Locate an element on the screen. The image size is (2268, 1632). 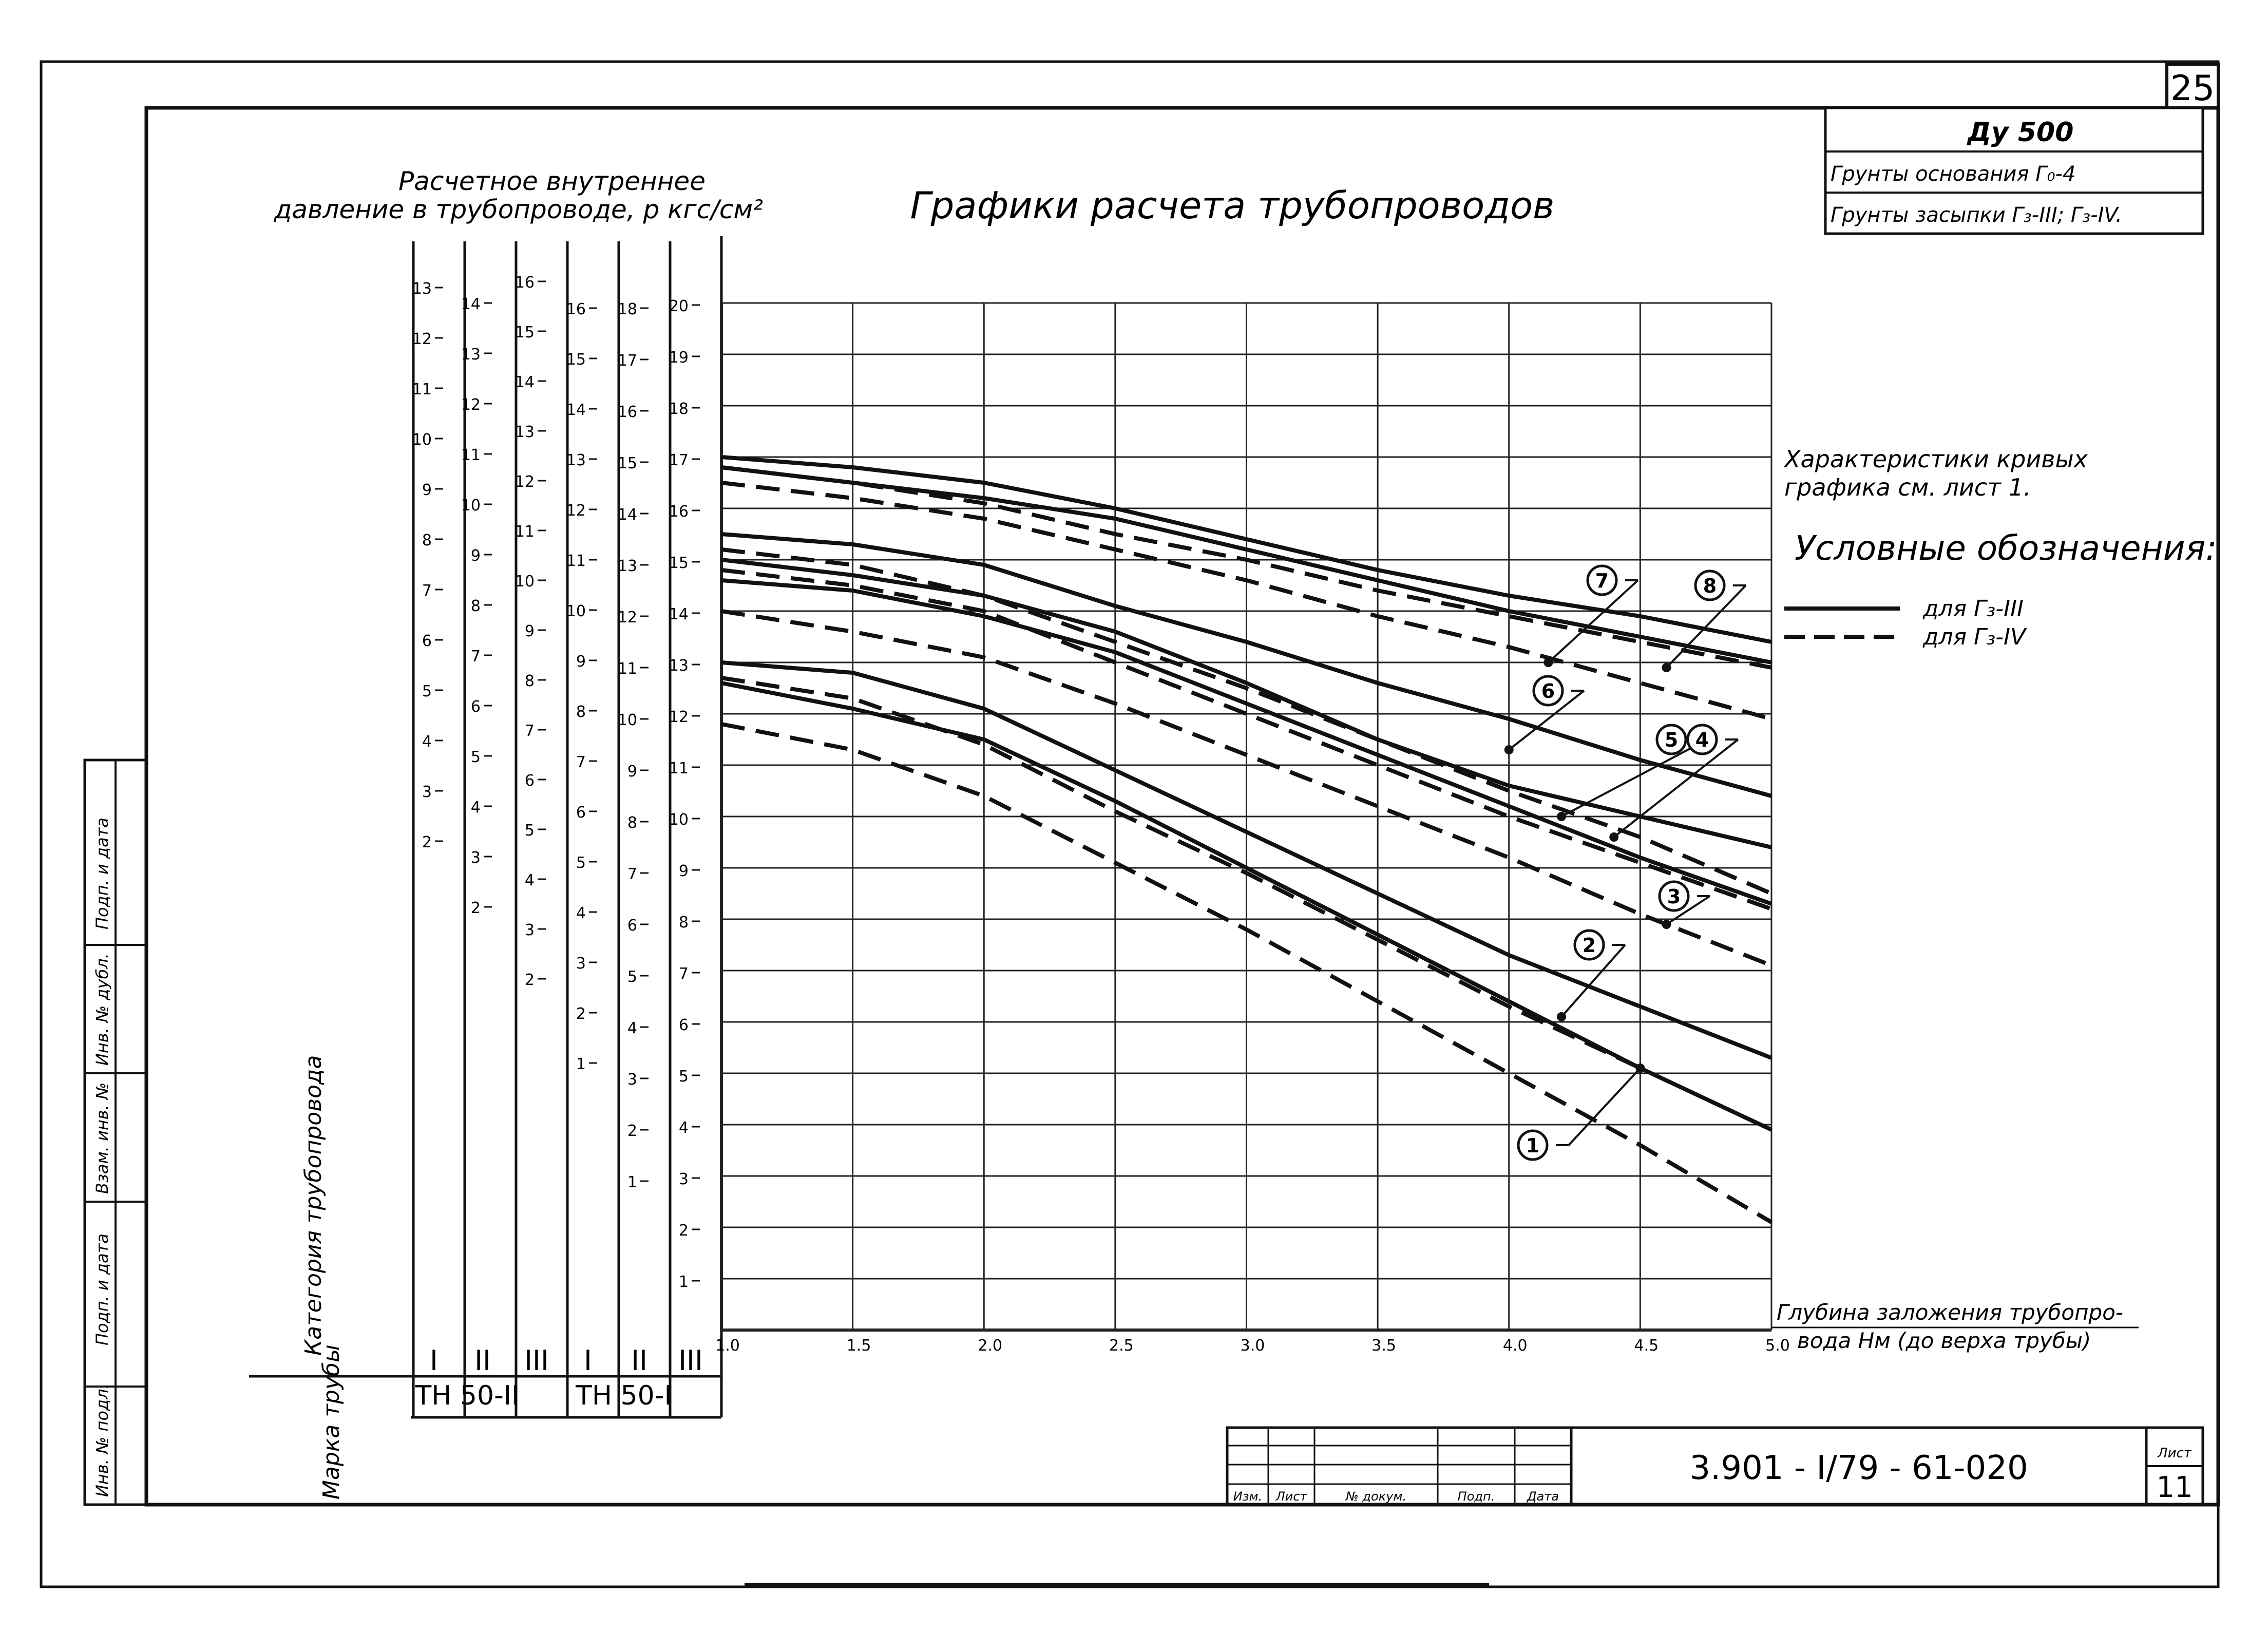
series-line-7-dashed is located at coordinates (1247, 601).